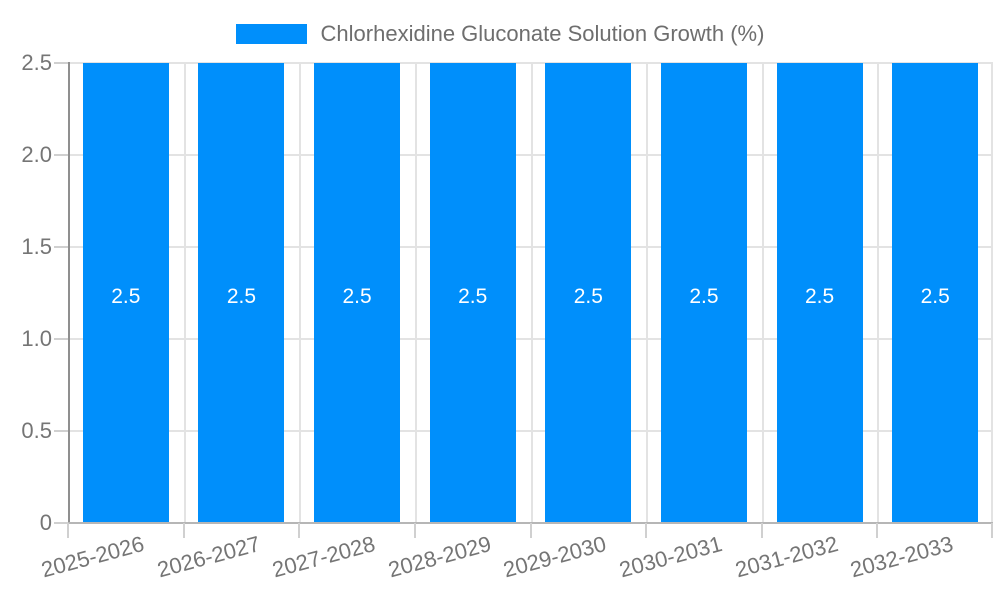  What do you see at coordinates (36, 246) in the screenshot?
I see `y-tick-label: 1.5` at bounding box center [36, 246].